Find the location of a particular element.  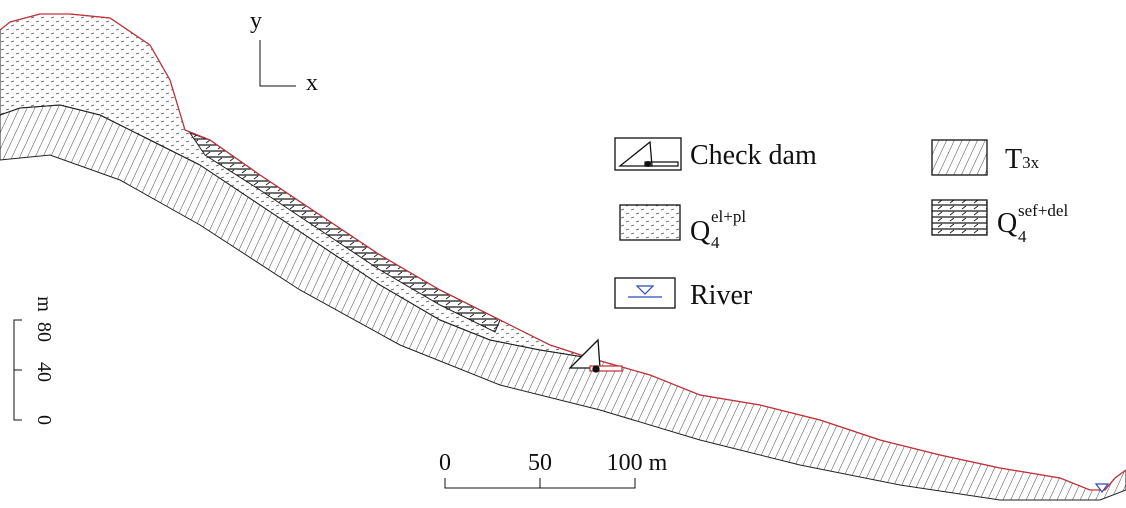

legend-subscript: 3x is located at coordinates (1031, 162).